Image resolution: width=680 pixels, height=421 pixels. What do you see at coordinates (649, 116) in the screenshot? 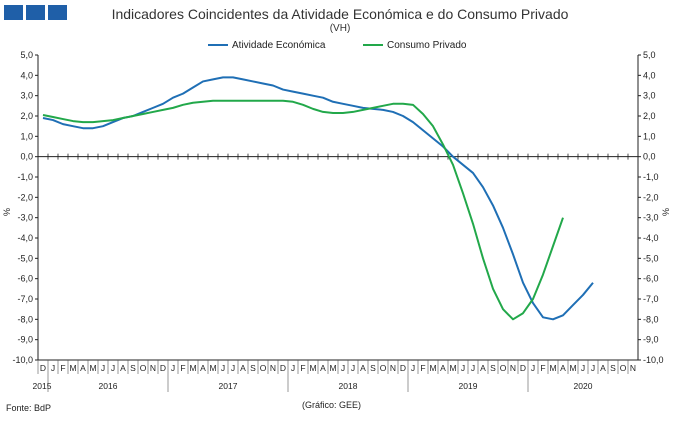
I see `y-tick-label-right: 2,0` at bounding box center [649, 116].